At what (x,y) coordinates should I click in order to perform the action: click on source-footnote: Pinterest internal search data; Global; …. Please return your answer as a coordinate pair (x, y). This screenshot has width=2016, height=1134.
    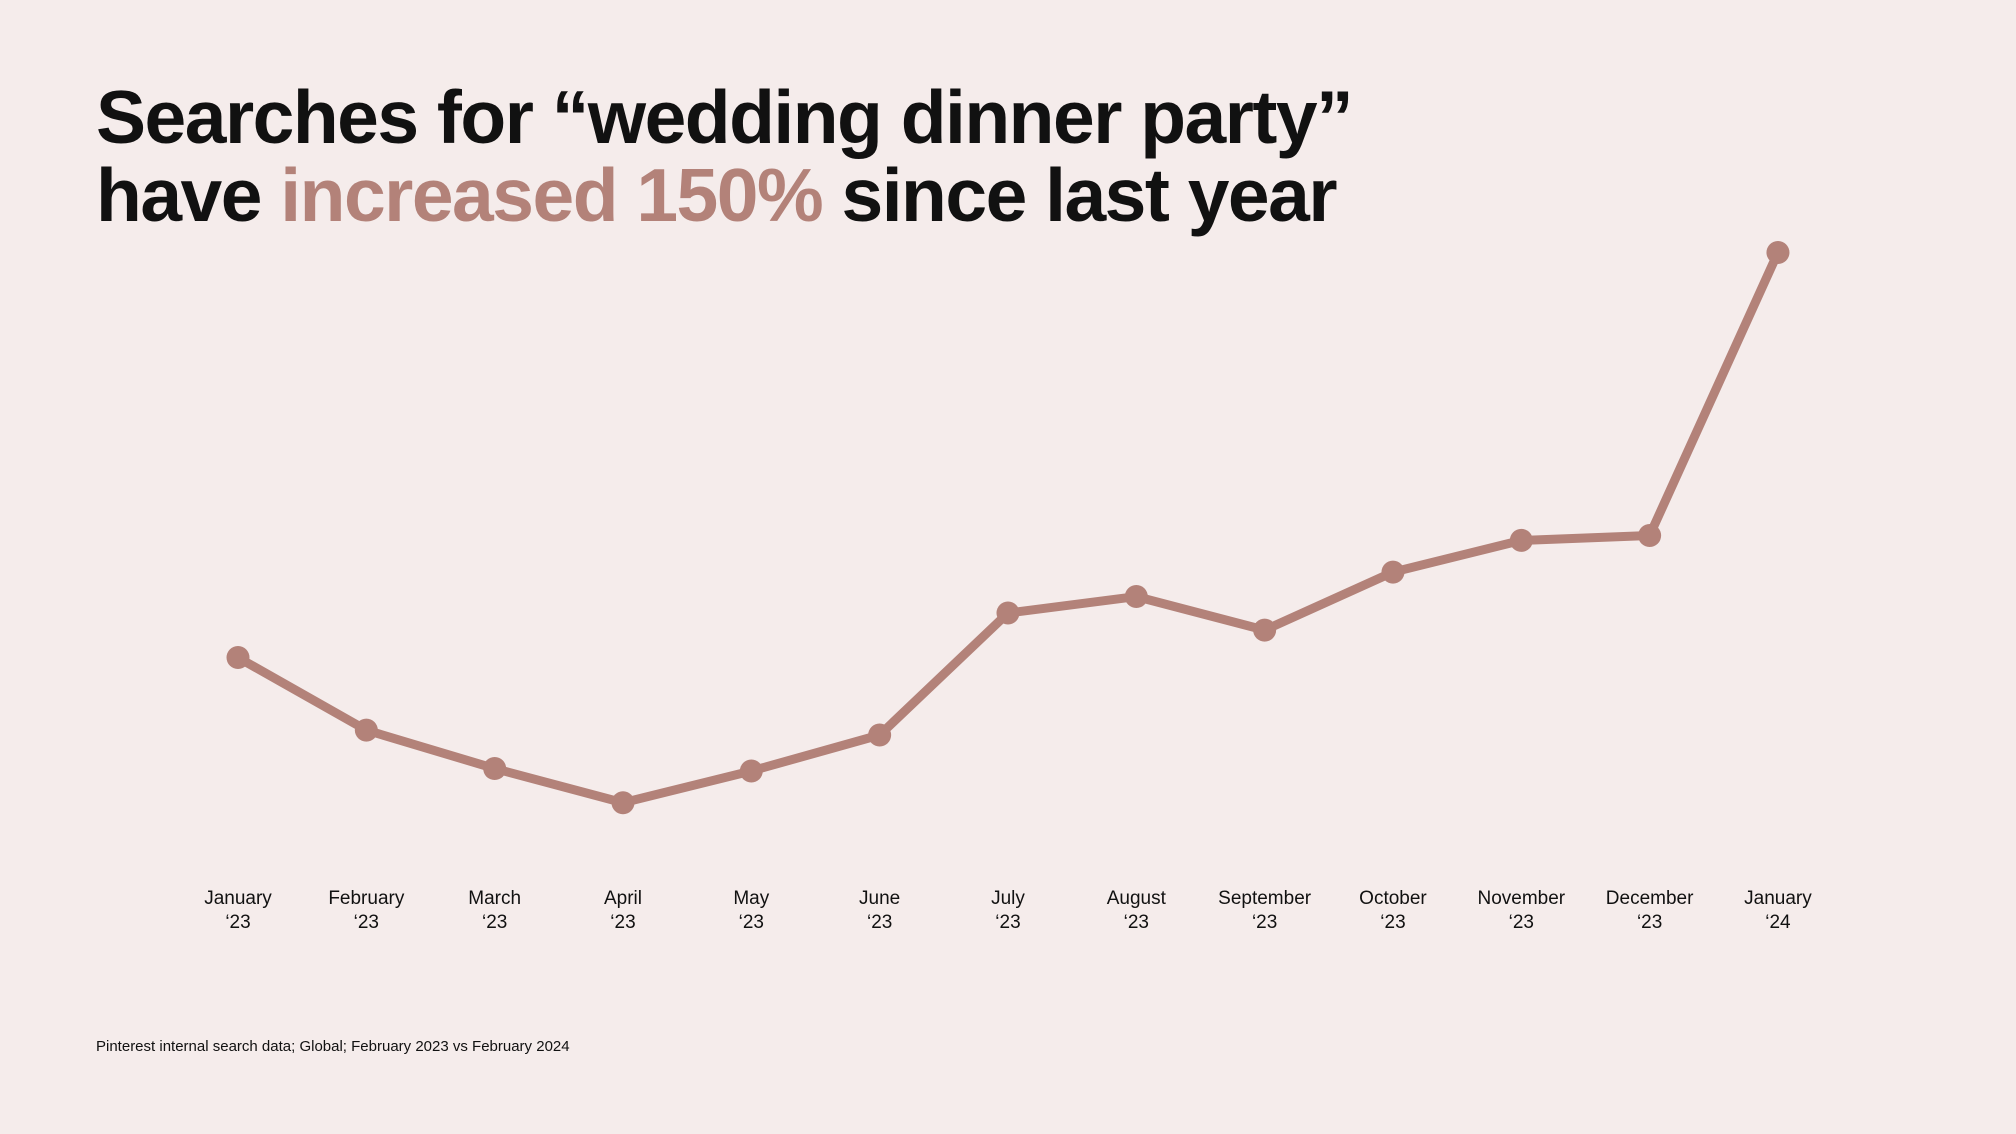
    Looking at the image, I should click on (333, 1046).